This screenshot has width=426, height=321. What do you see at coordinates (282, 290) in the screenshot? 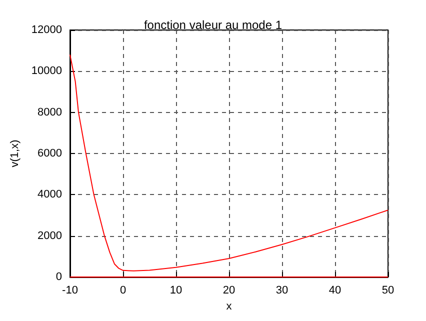
I see `x-tick-label: 30` at bounding box center [282, 290].